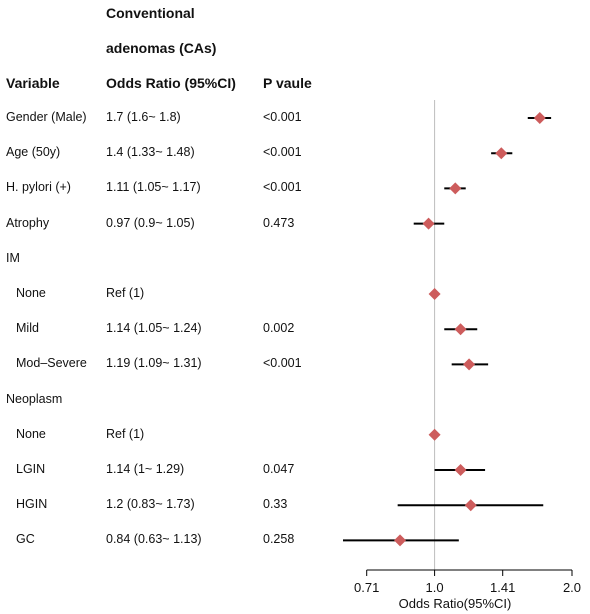  What do you see at coordinates (435, 587) in the screenshot?
I see `x-tick-label: 1.0` at bounding box center [435, 587].